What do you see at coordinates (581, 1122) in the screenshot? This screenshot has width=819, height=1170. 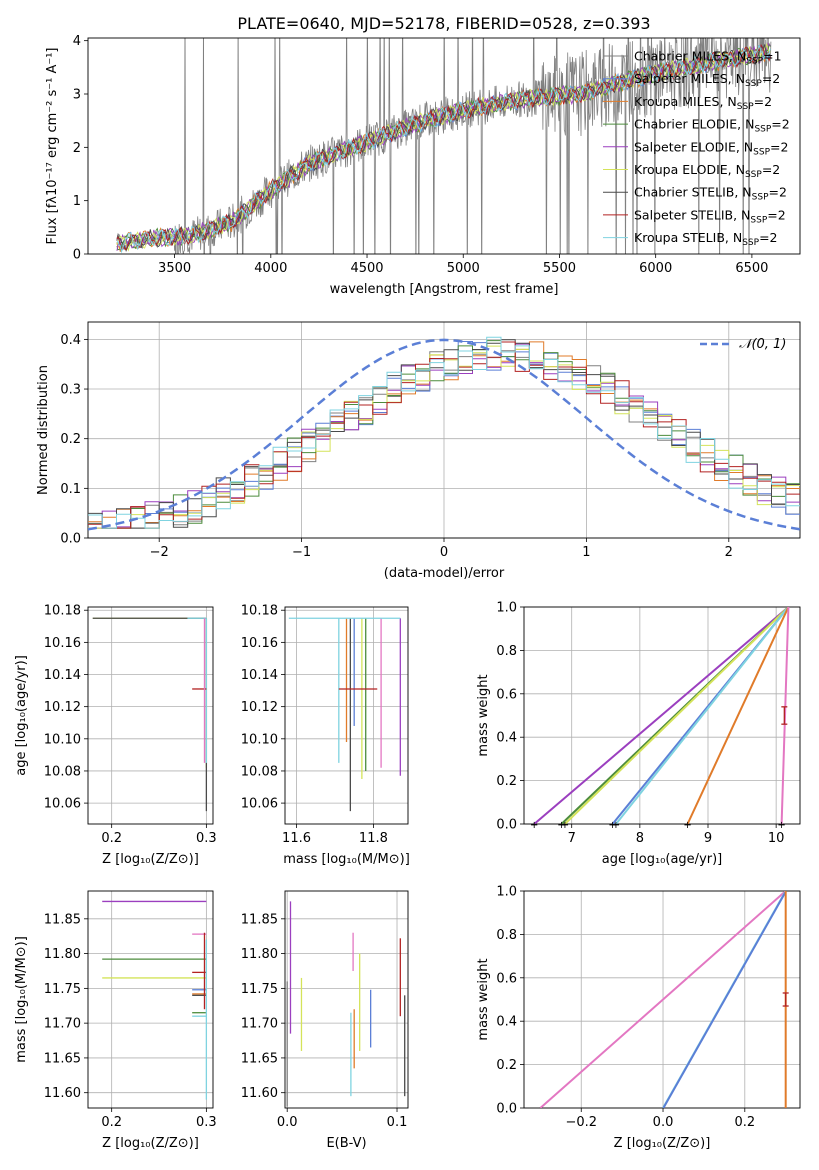 I see `x-tick-label: −0.2` at bounding box center [581, 1122].